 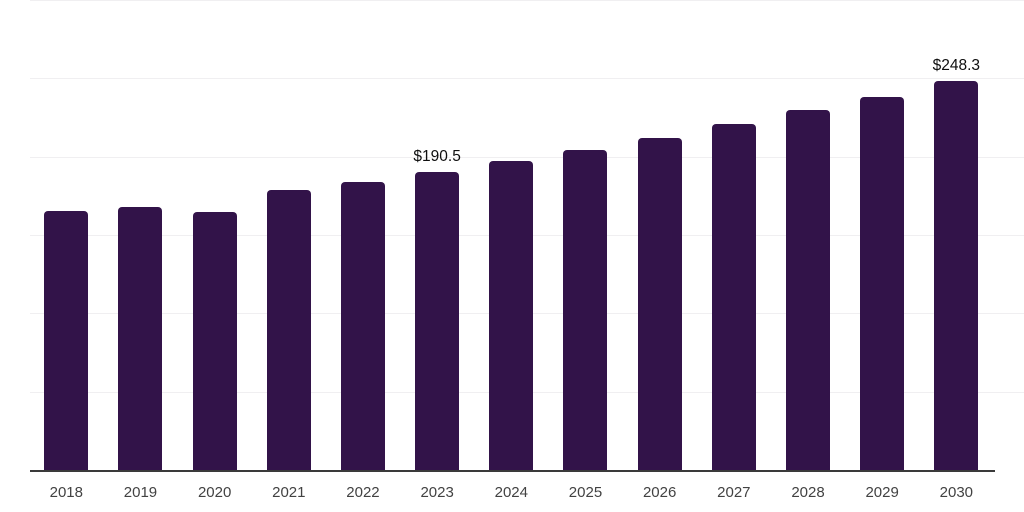 What do you see at coordinates (437, 320) in the screenshot?
I see `bar-2023` at bounding box center [437, 320].